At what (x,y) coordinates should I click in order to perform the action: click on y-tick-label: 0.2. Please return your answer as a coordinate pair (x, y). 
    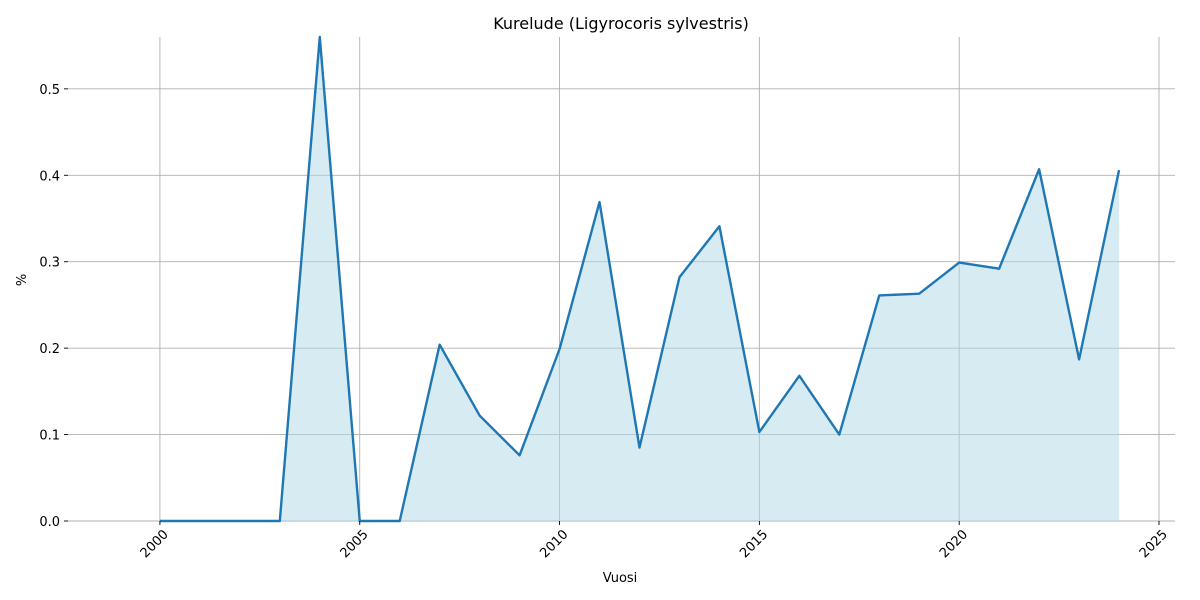
    Looking at the image, I should click on (49, 349).